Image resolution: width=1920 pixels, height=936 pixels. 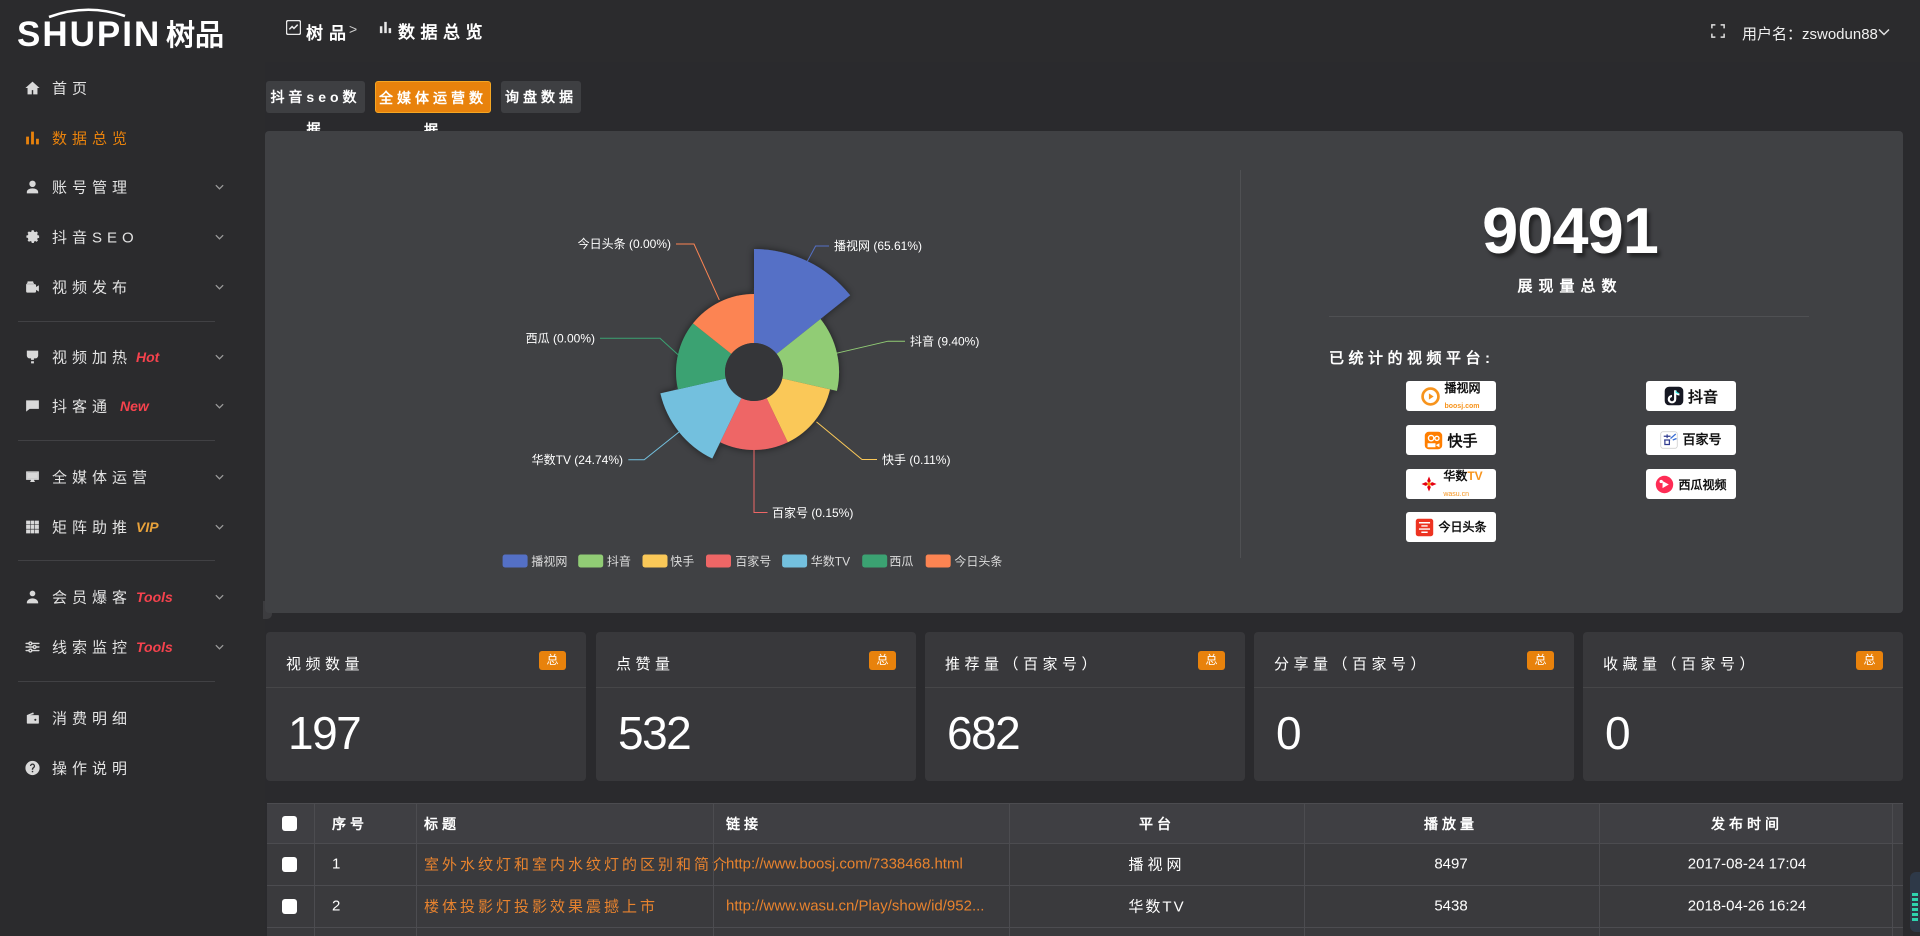 I want to click on svg-text: 播视网 (65.61%), so click(x=878, y=245).